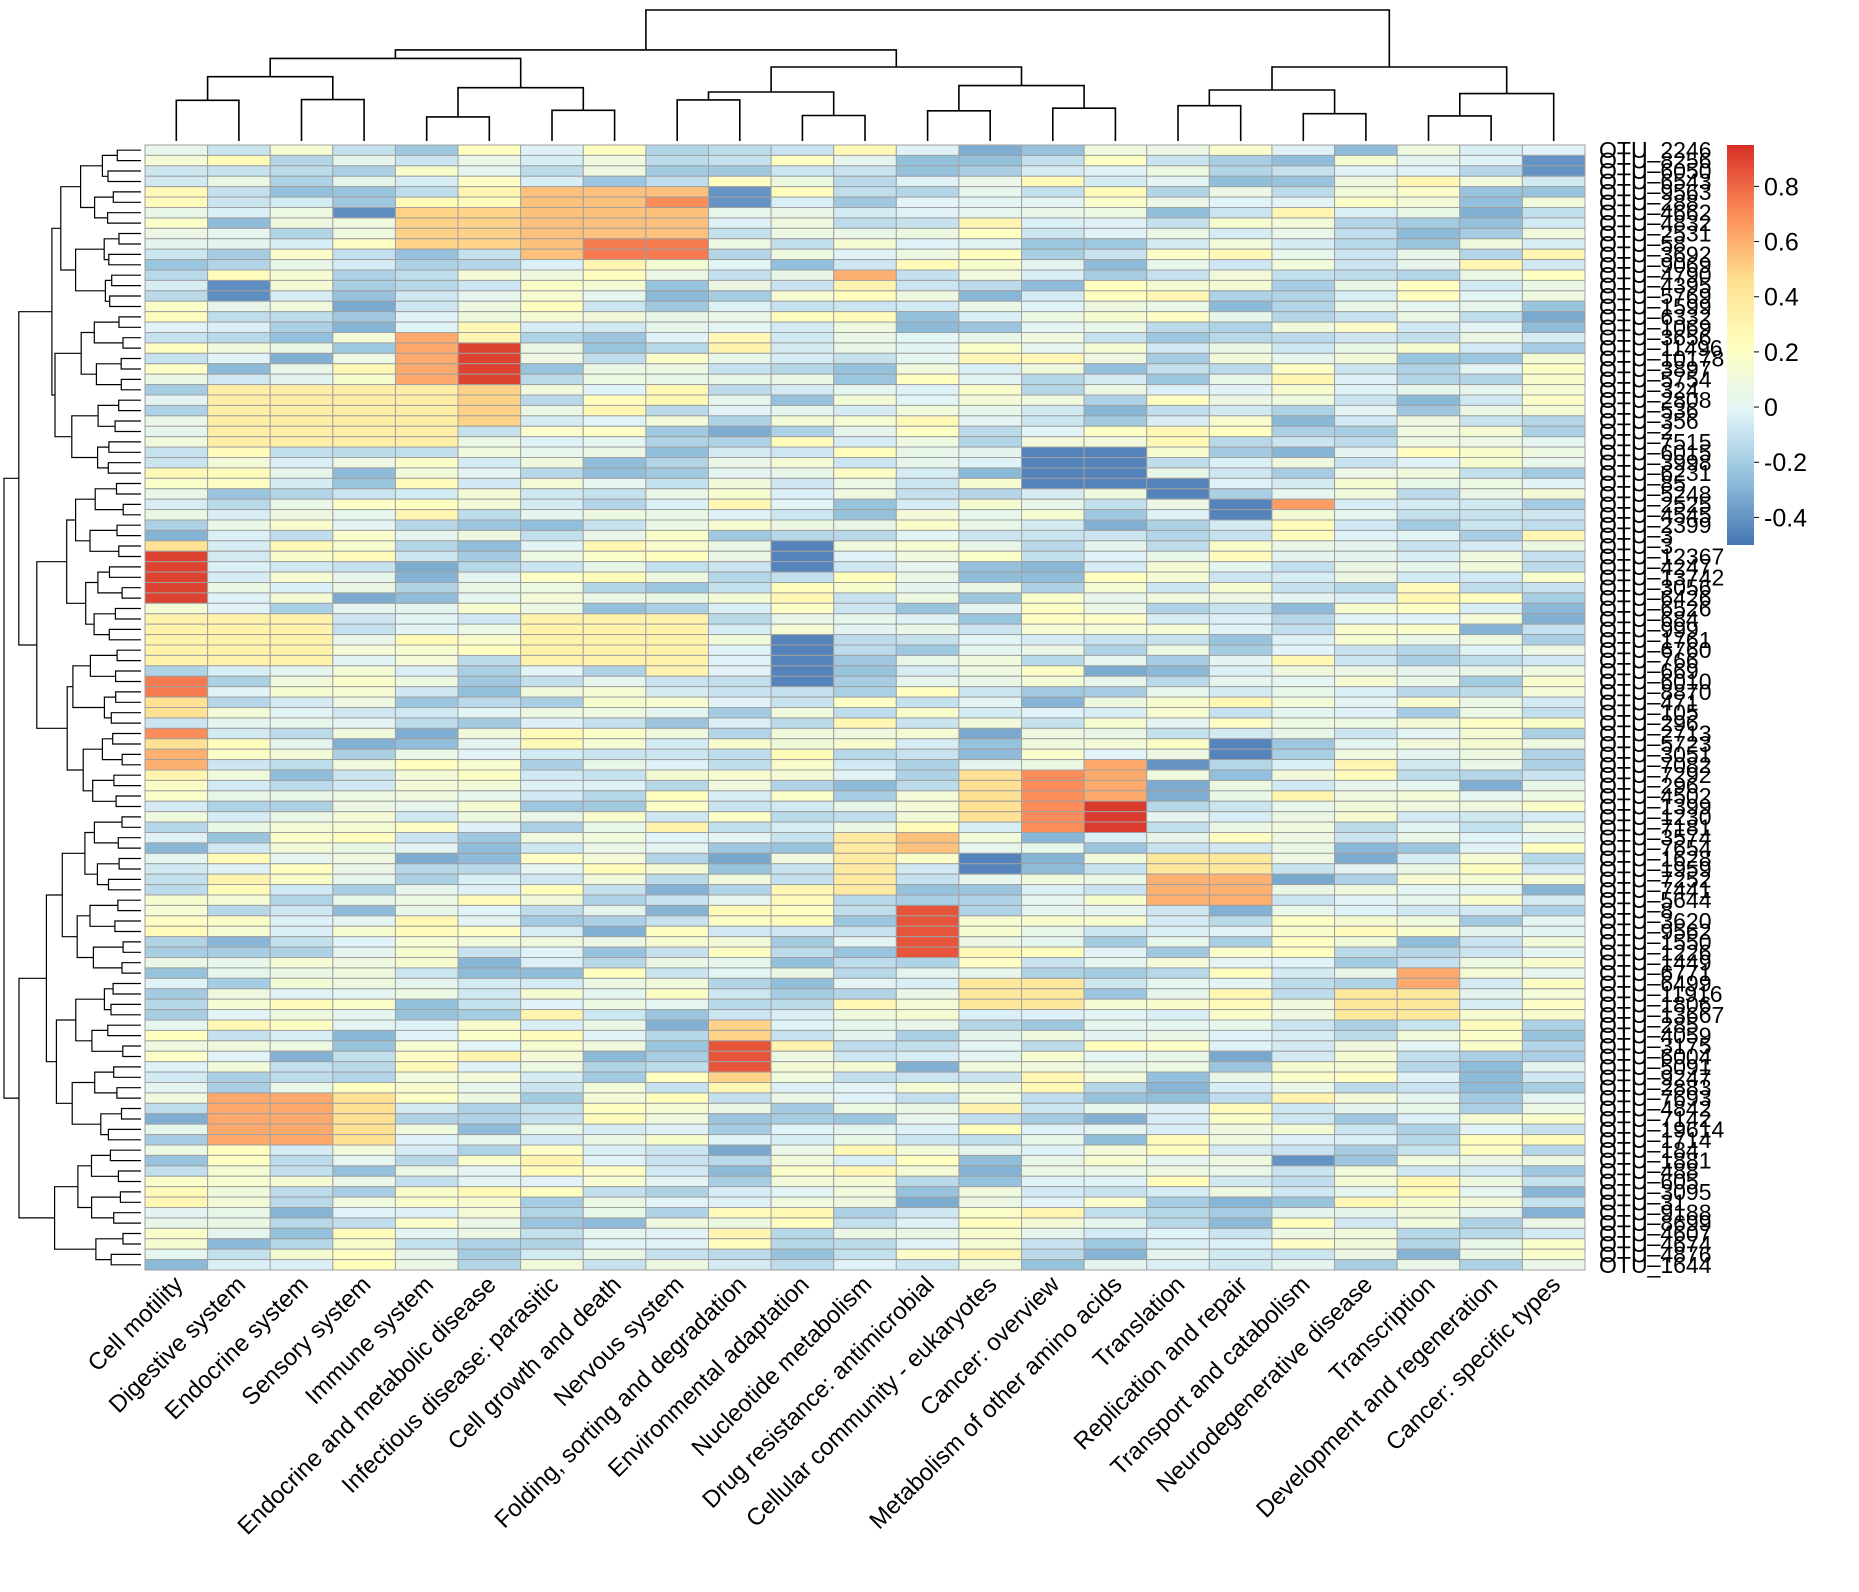 This screenshot has height=1592, width=1859. I want to click on row-label: OTU_5091, so click(1655, 1067).